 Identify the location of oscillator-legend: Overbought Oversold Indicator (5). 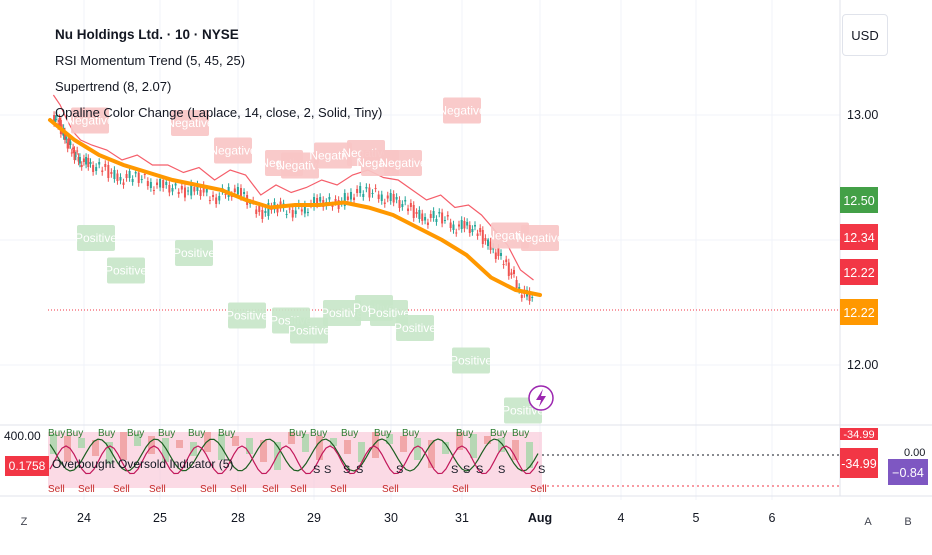
(143, 464).